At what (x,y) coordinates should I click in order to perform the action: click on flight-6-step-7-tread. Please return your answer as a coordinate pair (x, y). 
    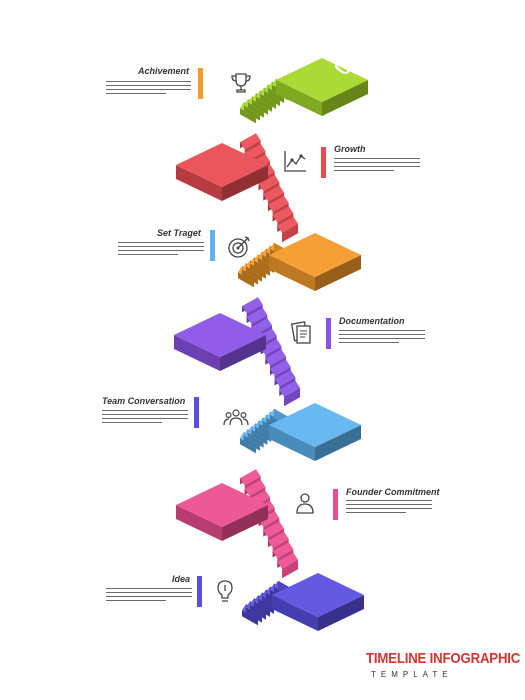
    Looking at the image, I should click on (278, 203).